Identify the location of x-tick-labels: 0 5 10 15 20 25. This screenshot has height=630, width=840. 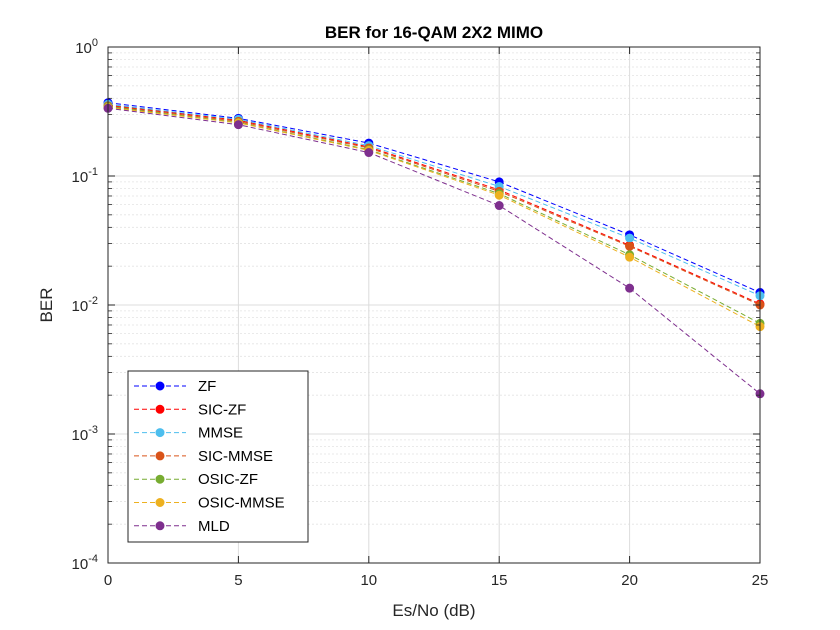
(436, 580).